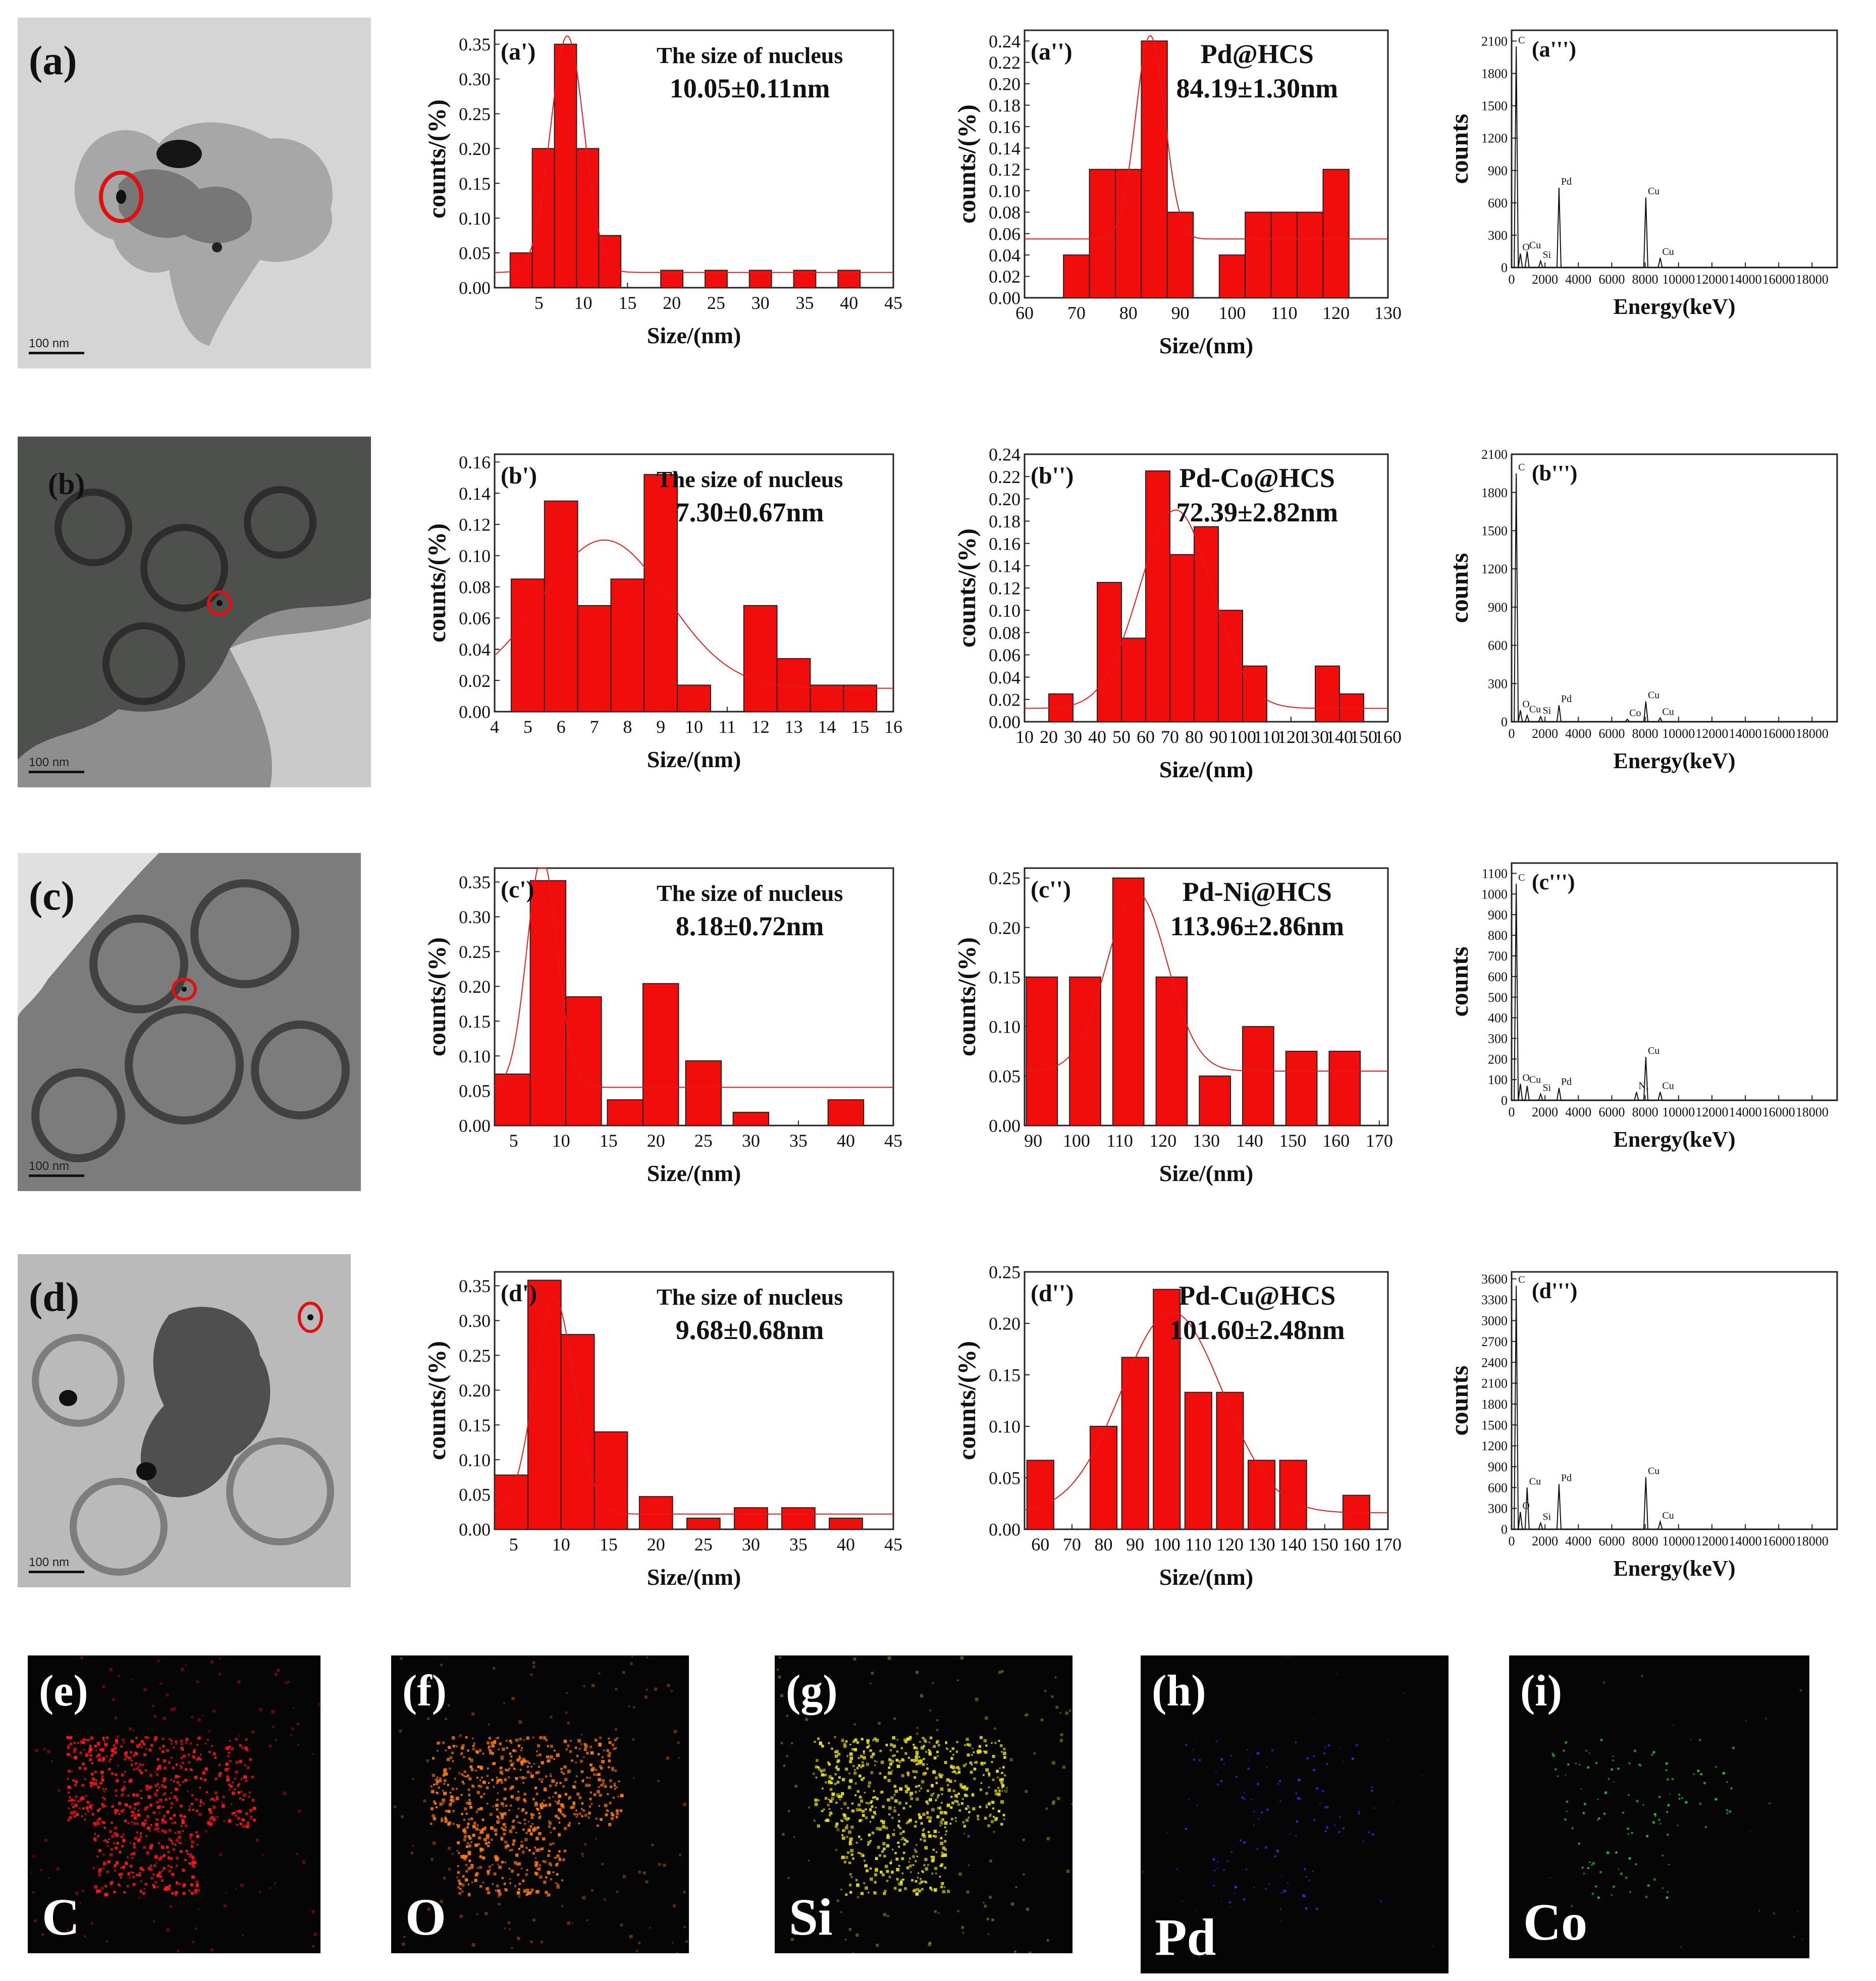 This screenshot has width=1876, height=1981. I want to click on x-tick-label: 8000, so click(1645, 1541).